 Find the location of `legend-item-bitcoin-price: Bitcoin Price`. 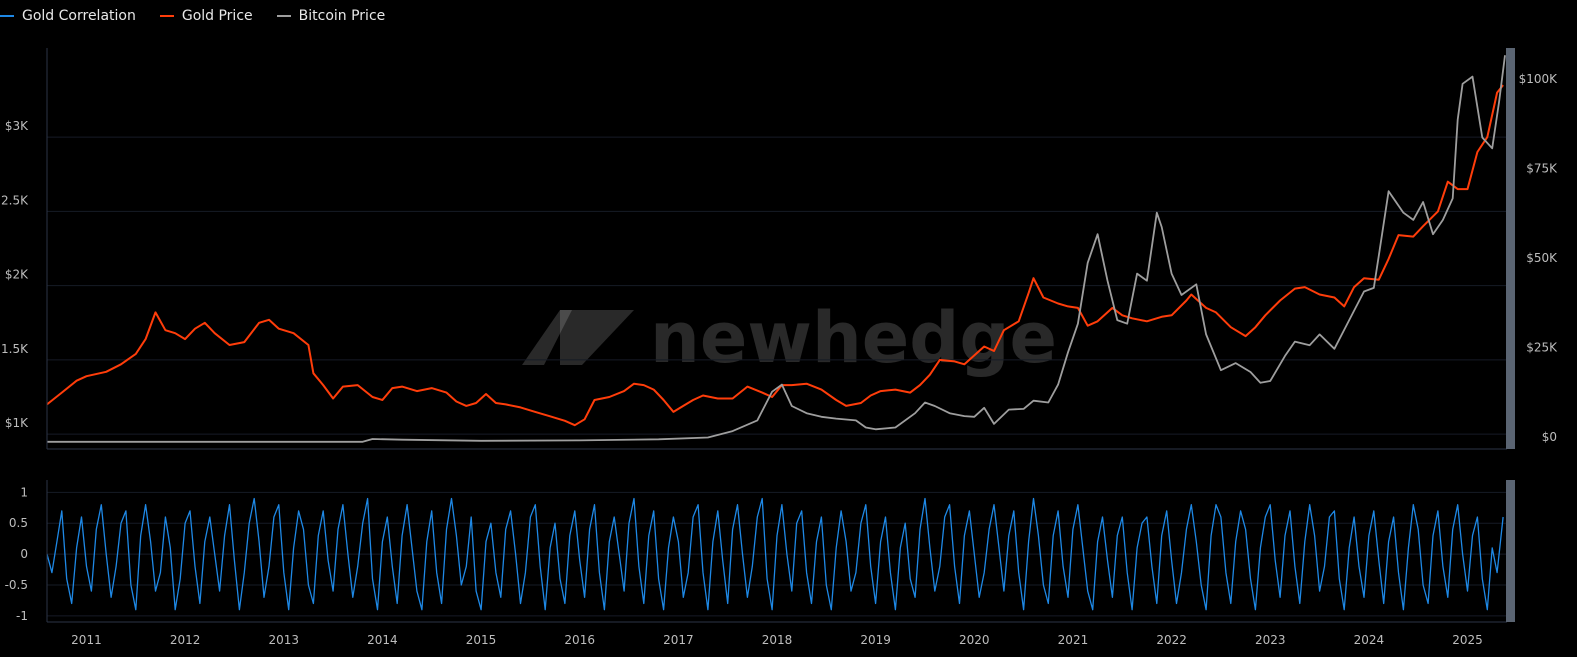

legend-item-bitcoin-price: Bitcoin Price is located at coordinates (331, 16).